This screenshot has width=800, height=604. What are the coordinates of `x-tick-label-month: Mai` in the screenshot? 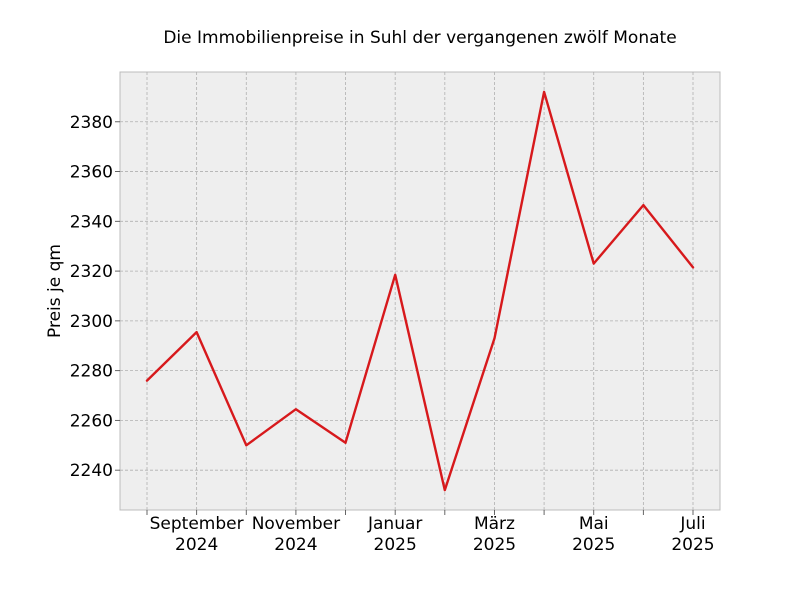 It's located at (594, 524).